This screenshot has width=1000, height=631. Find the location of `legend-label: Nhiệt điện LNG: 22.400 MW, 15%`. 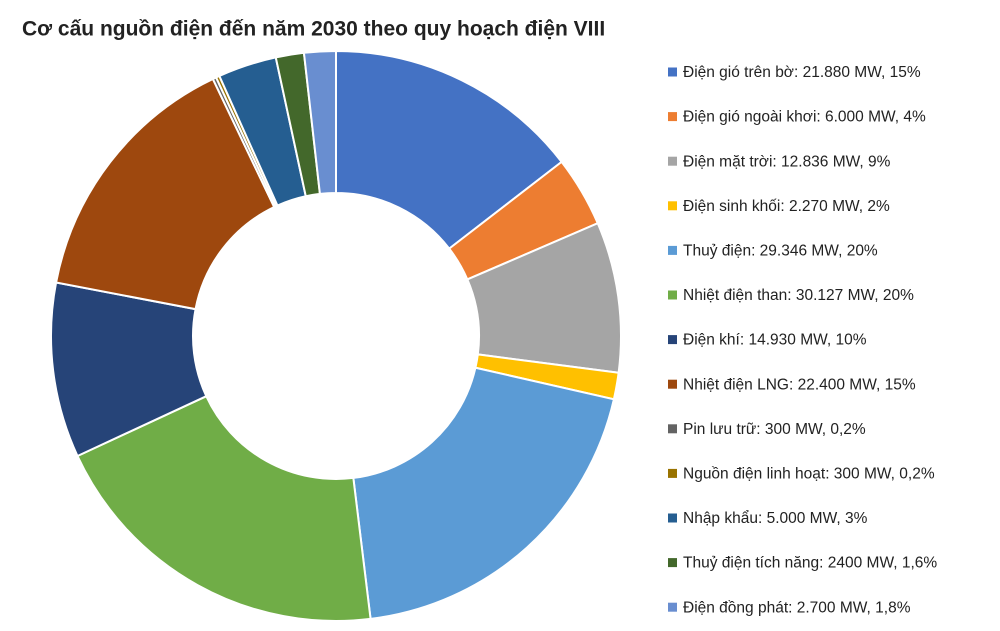

legend-label: Nhiệt điện LNG: 22.400 MW, 15% is located at coordinates (799, 384).